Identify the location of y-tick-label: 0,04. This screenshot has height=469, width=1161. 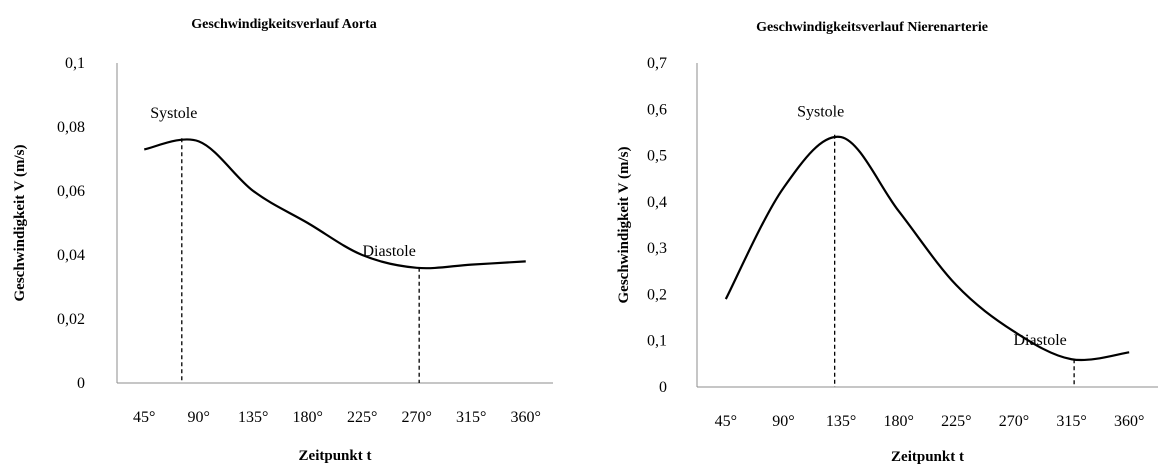
(71, 255).